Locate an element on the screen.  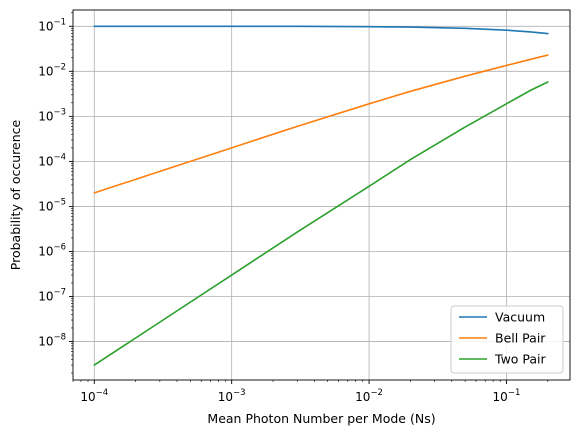
x-tick-label: 10⁻⁴ is located at coordinates (94, 396).